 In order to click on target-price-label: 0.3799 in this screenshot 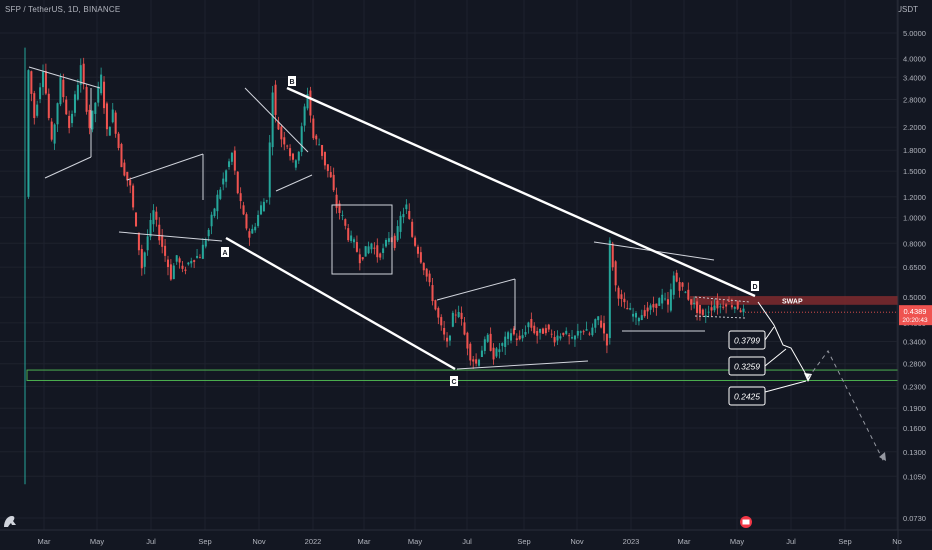, I will do `click(747, 341)`.